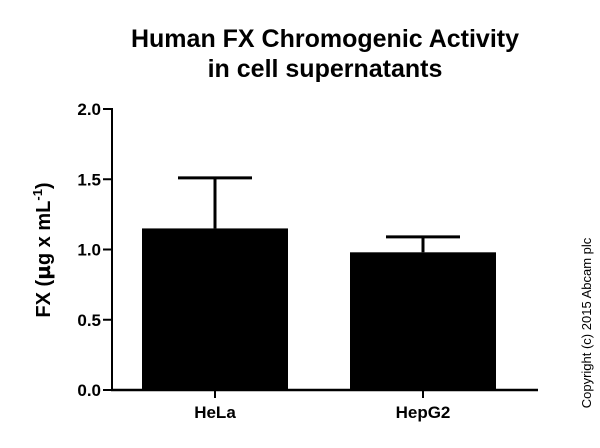  What do you see at coordinates (37, 195) in the screenshot?
I see `y-axis-label-superscript: -1` at bounding box center [37, 195].